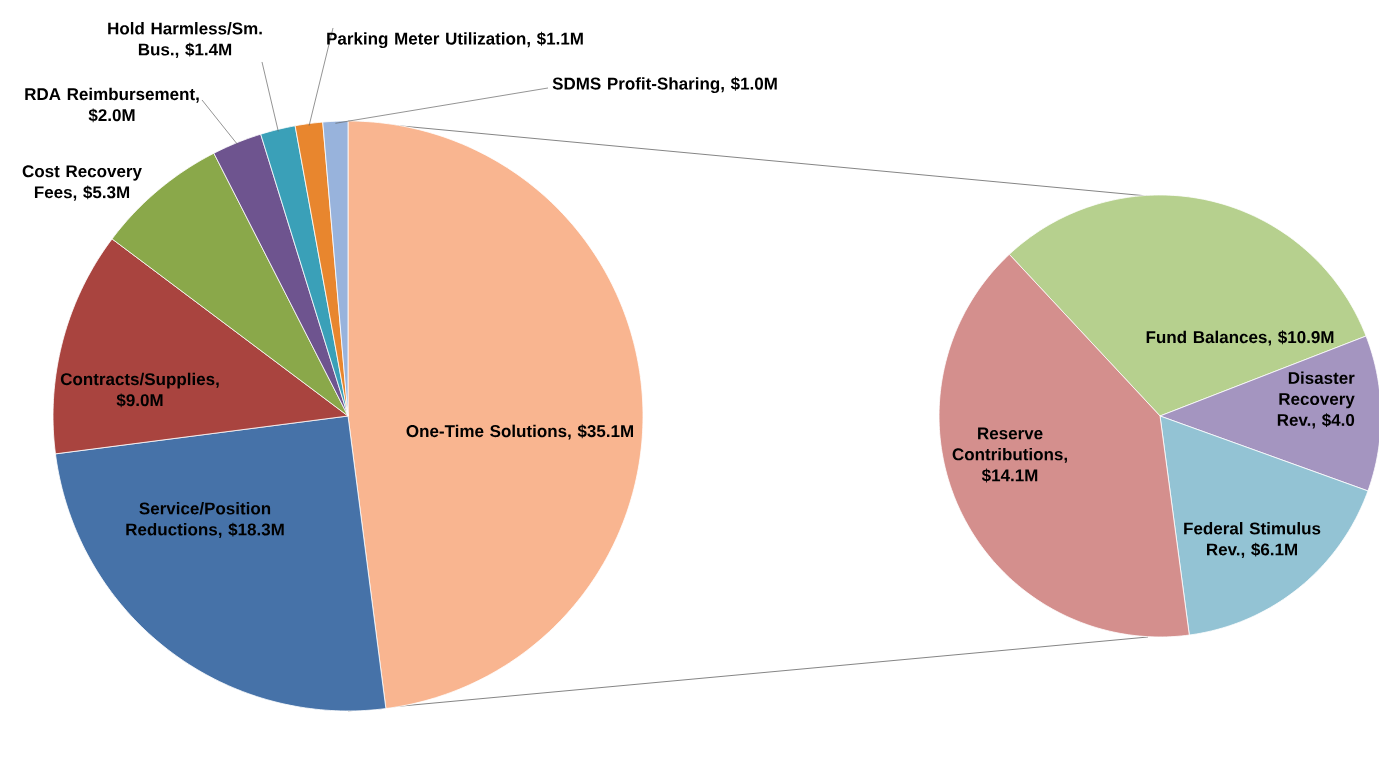 This screenshot has height=781, width=1379. Describe the element at coordinates (455, 40) in the screenshot. I see `slice-label: Parking Meter Utilization, $1.1M` at that location.